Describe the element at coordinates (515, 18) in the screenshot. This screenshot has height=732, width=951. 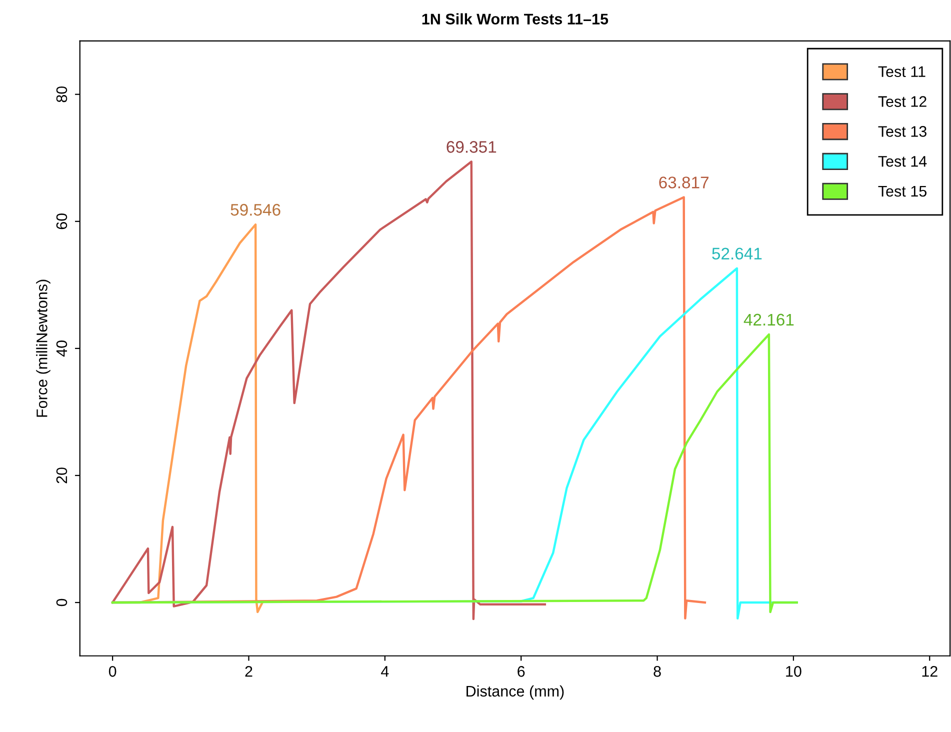
I see `chart-title: 1N Silk Worm Tests 11–15` at that location.